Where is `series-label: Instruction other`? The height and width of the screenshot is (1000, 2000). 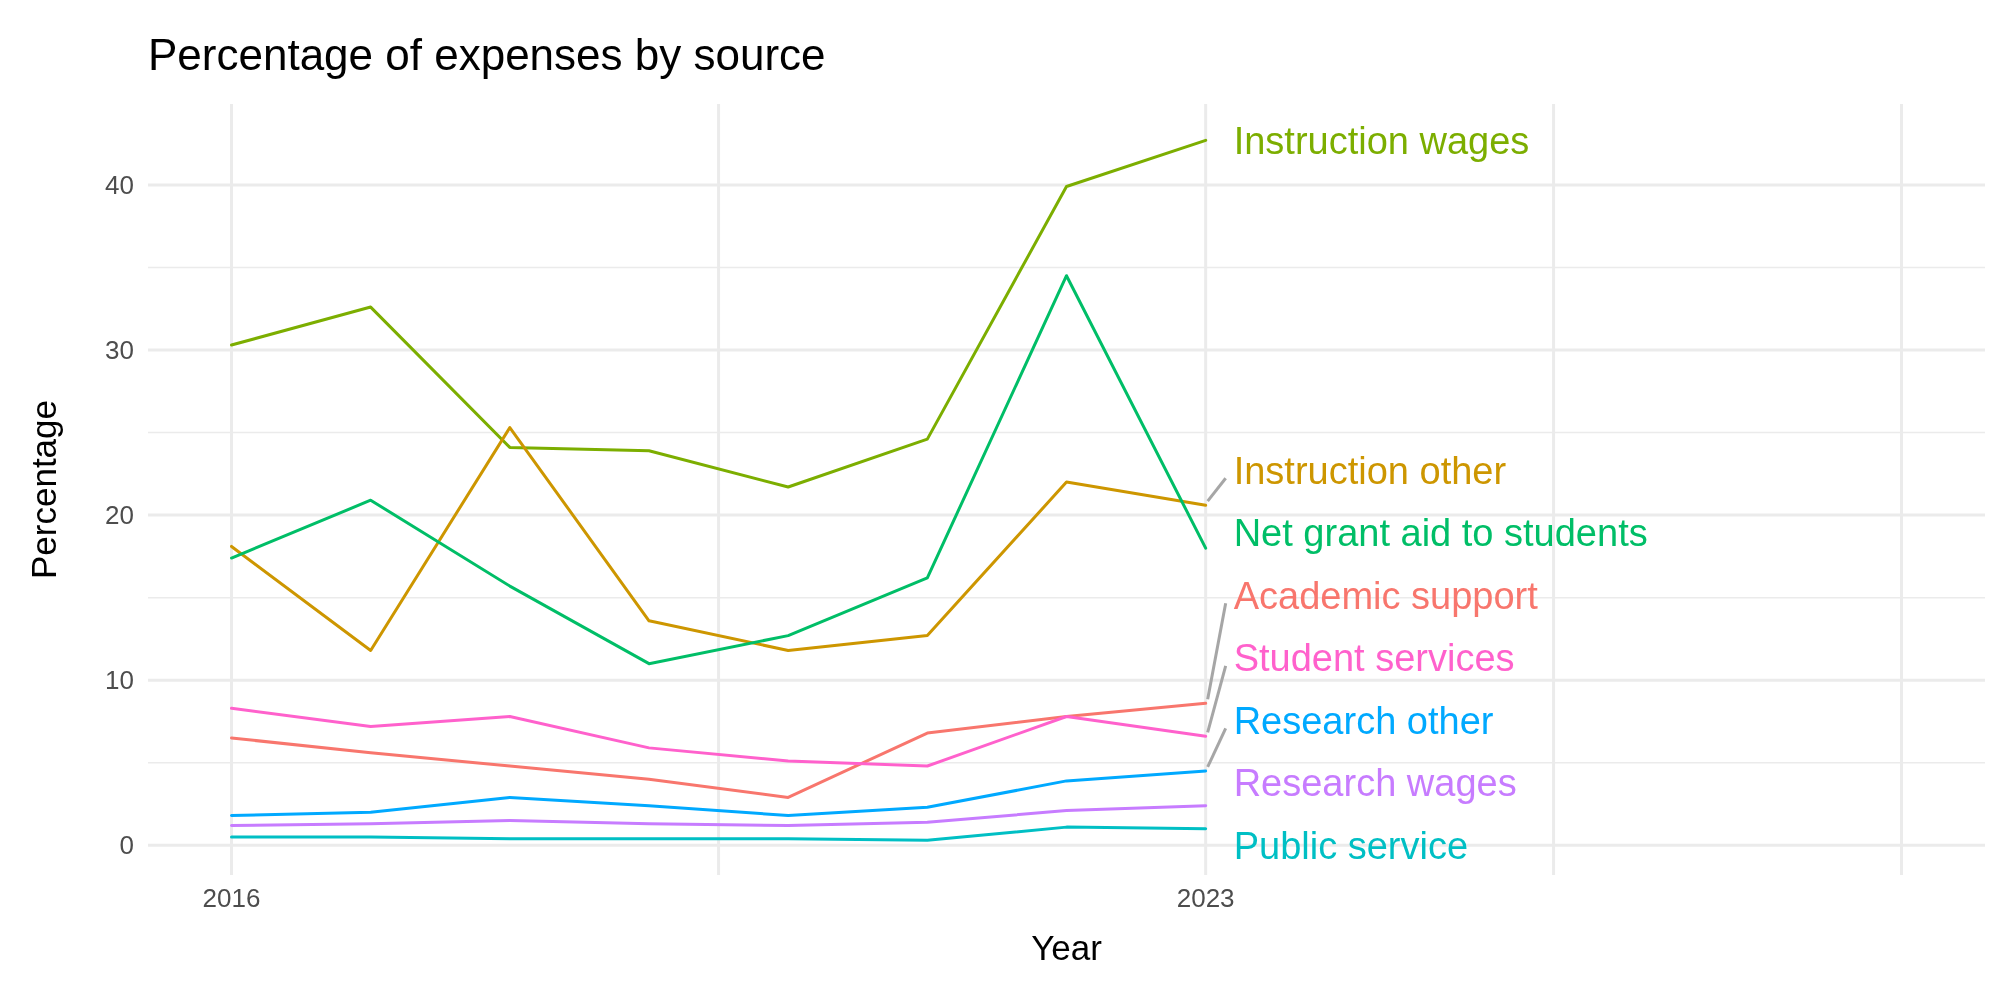 series-label: Instruction other is located at coordinates (1370, 470).